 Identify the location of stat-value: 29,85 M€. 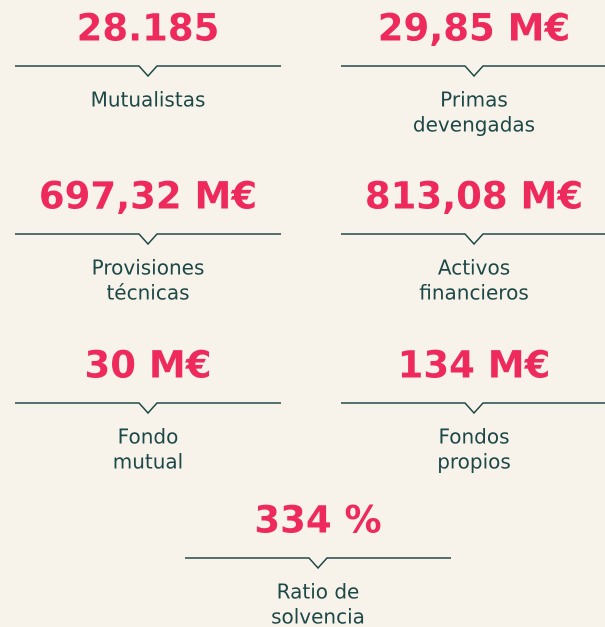
(474, 28).